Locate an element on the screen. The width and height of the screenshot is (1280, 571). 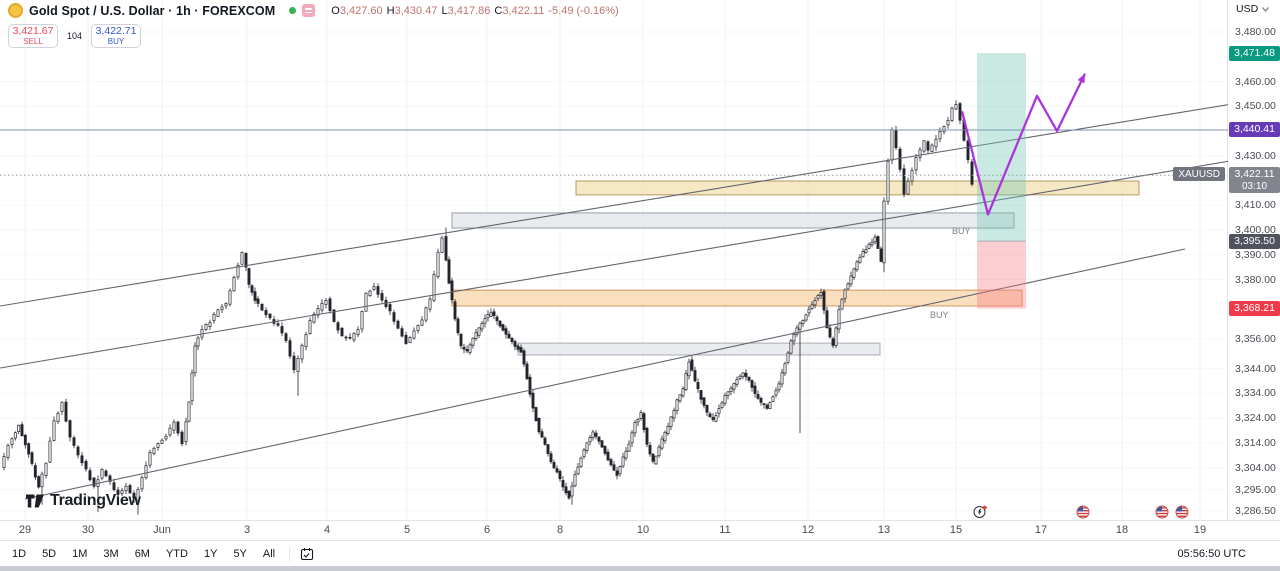
price-tick: 3,380.00 is located at coordinates (1255, 279).